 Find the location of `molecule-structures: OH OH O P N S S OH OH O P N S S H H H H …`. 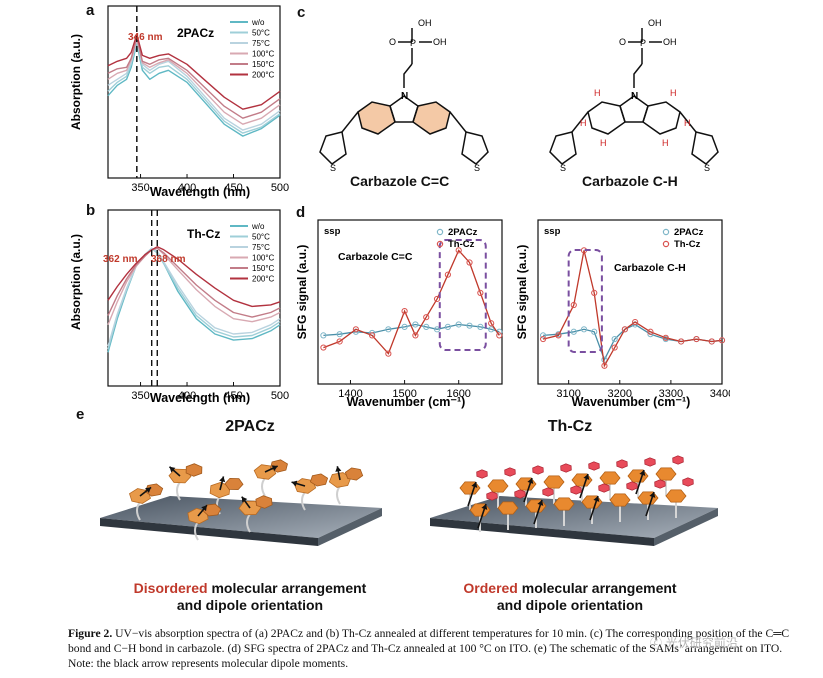

molecule-structures: OH OH O P N S S OH OH O P N S S H H H H … is located at coordinates (519, 95).